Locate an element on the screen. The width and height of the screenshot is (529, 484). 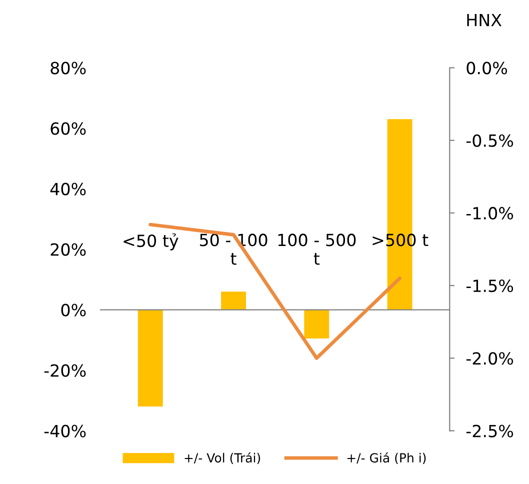
y2-tick-label: -1.0% is located at coordinates (490, 213).